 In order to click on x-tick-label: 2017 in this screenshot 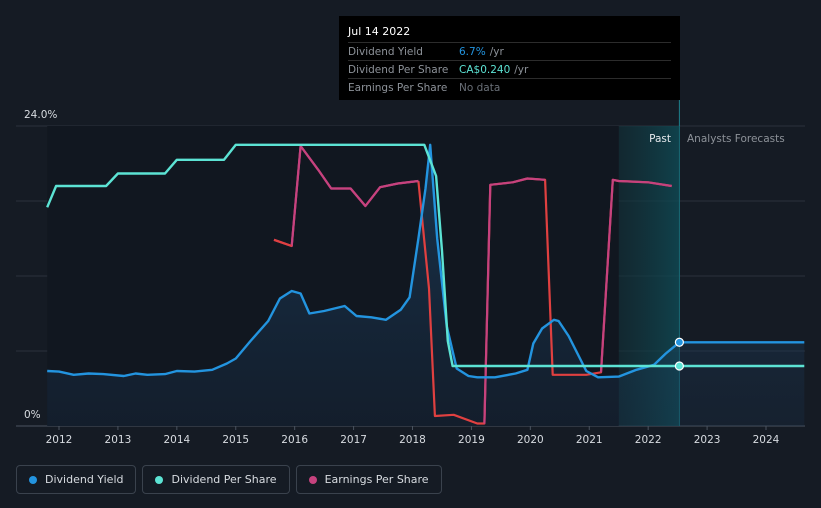, I will do `click(353, 440)`.